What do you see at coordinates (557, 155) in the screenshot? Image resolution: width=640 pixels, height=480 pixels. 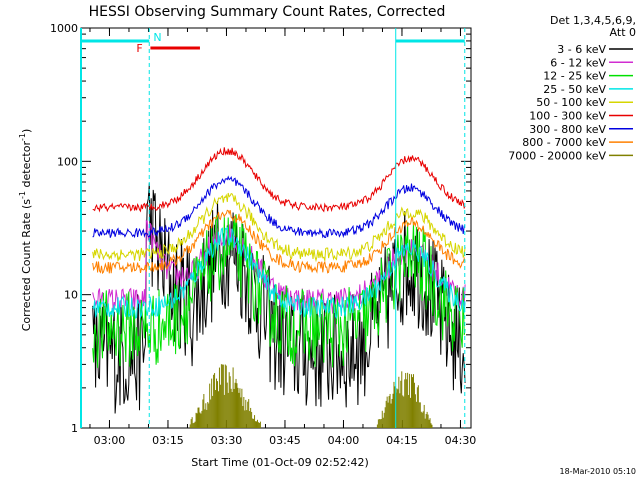 I see `legend-label-8: 7000 - 20000 keV` at bounding box center [557, 155].